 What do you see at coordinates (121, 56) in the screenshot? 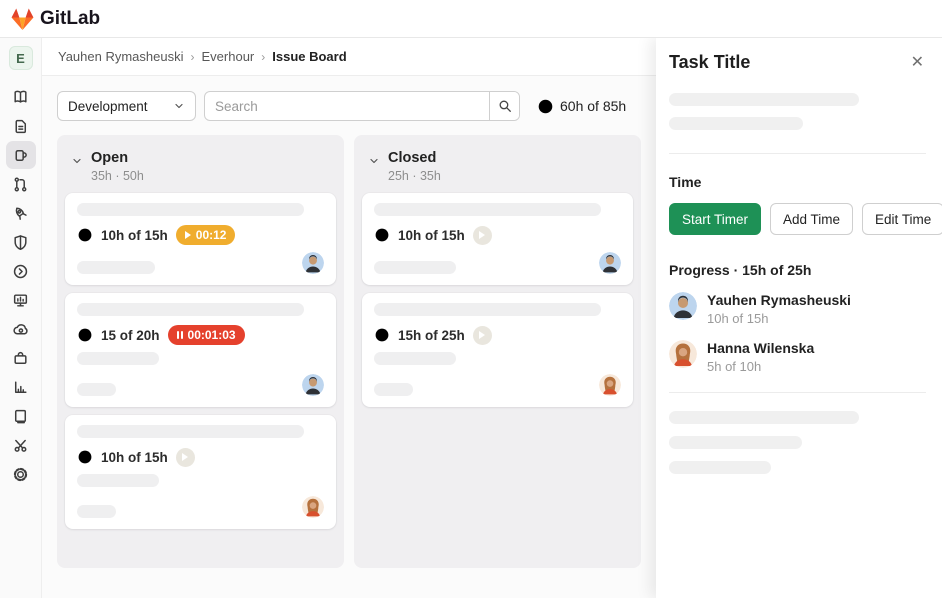
I see `breadcrumb-group: Yauhen Rymasheuski` at bounding box center [121, 56].